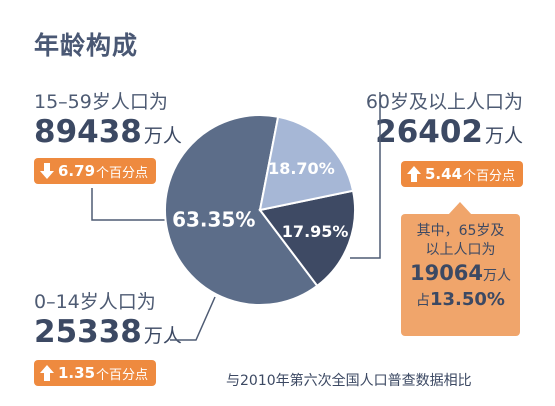 Image resolution: width=555 pixels, height=406 pixels. I want to click on pie-label-children: 17.95%, so click(315, 231).